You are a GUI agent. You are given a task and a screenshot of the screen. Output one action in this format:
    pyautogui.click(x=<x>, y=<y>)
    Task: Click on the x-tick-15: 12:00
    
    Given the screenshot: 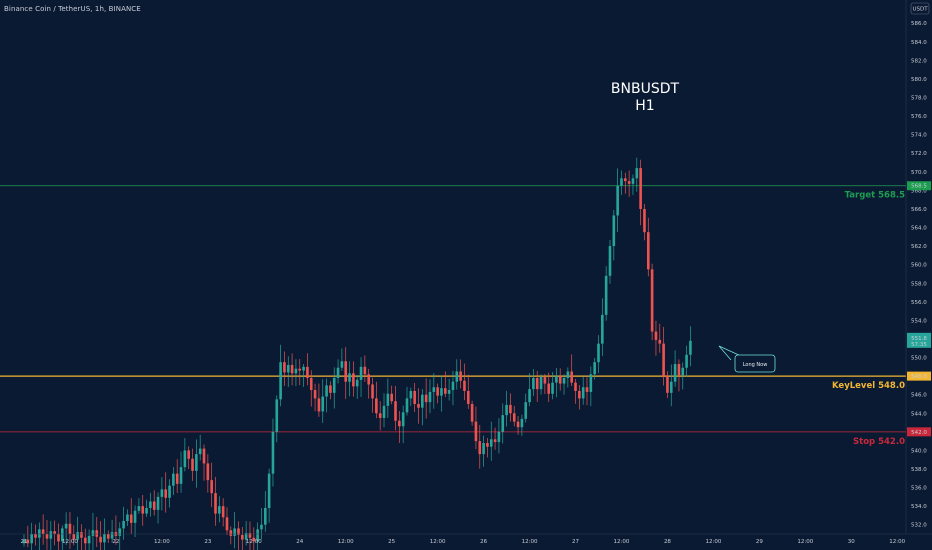 What is the action you would take?
    pyautogui.click(x=713, y=542)
    